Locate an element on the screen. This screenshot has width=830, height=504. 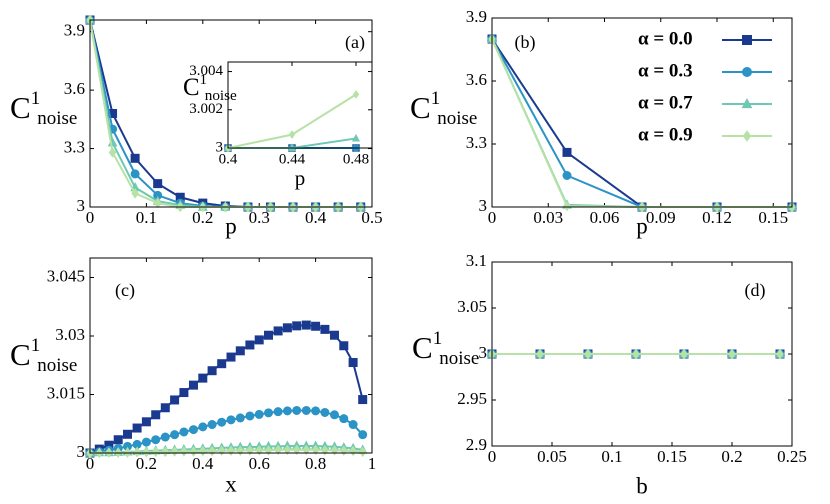
y-tick-label: 3.1 is located at coordinates (476, 260).